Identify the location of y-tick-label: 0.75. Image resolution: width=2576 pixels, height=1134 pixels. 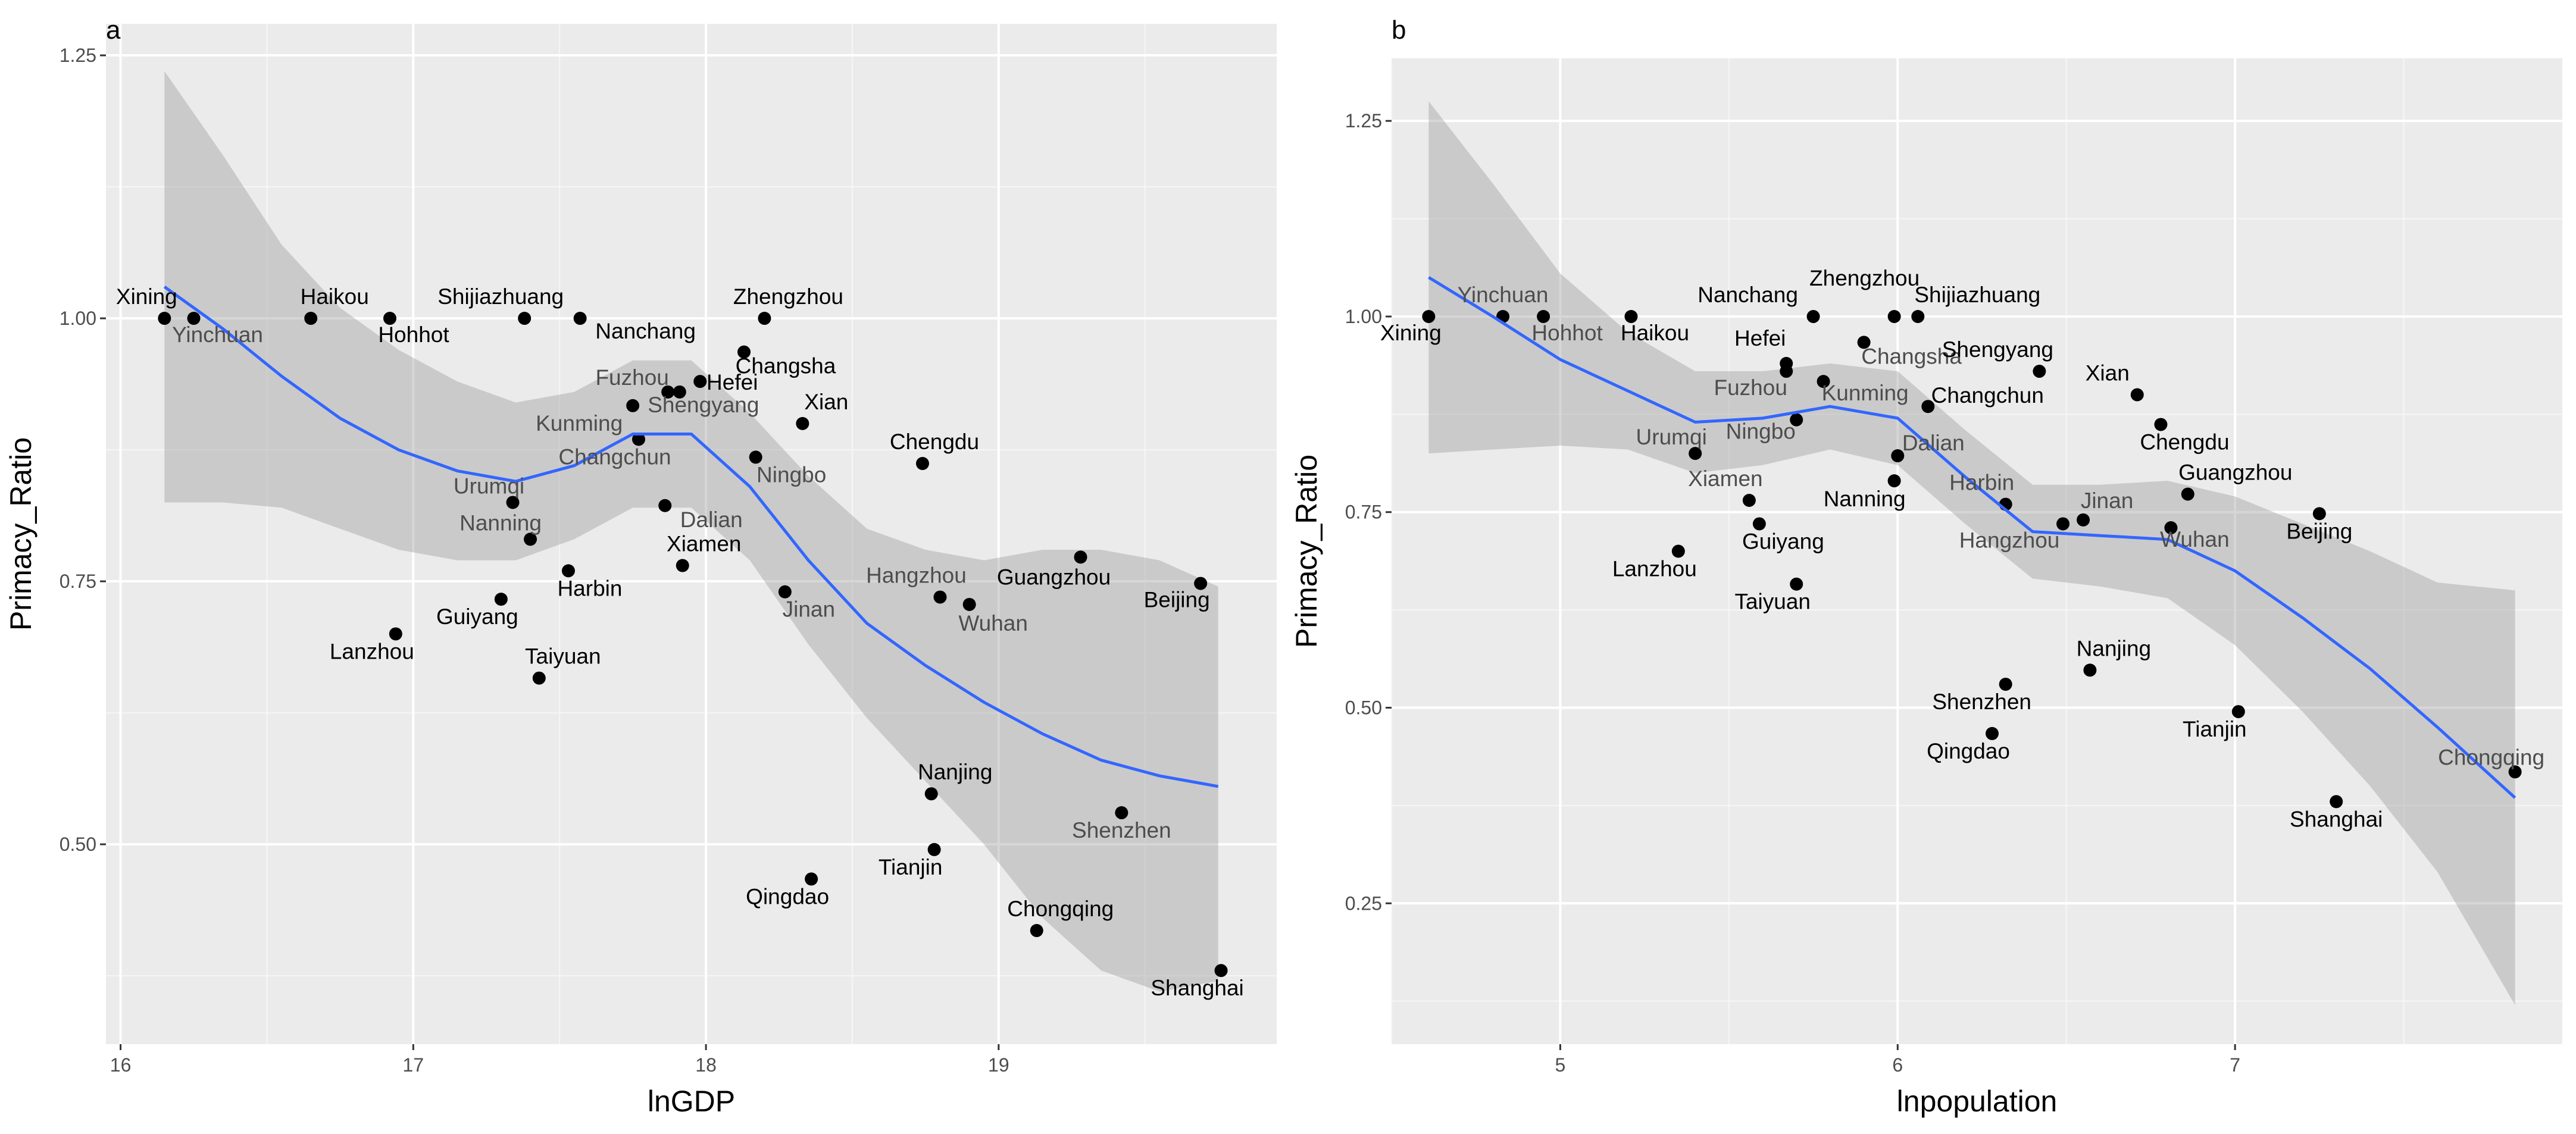
(78, 582).